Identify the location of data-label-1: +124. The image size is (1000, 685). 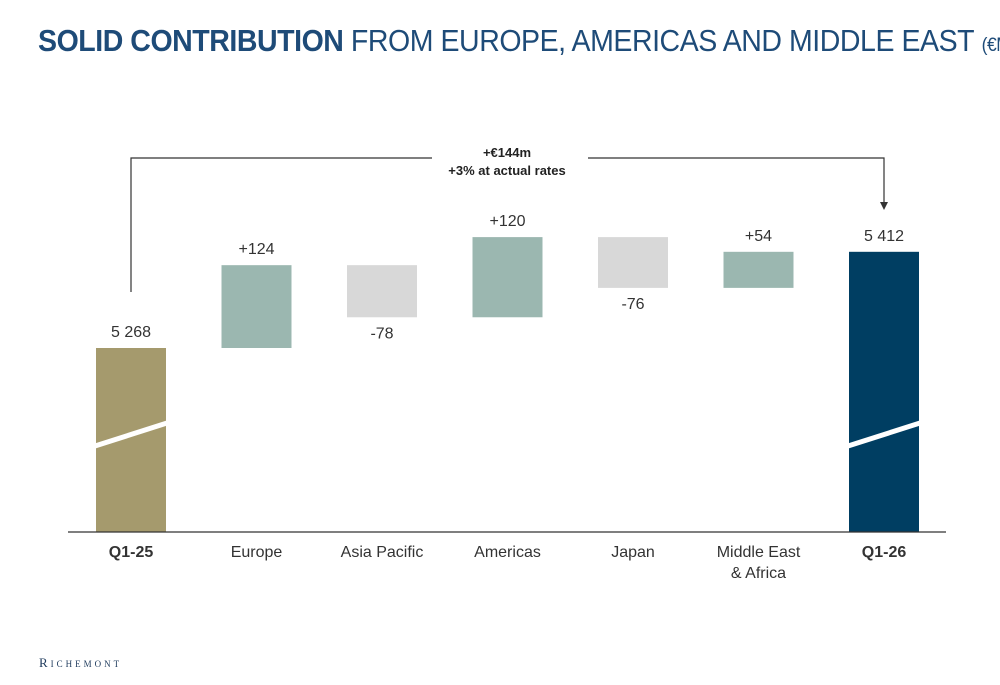
(256, 249).